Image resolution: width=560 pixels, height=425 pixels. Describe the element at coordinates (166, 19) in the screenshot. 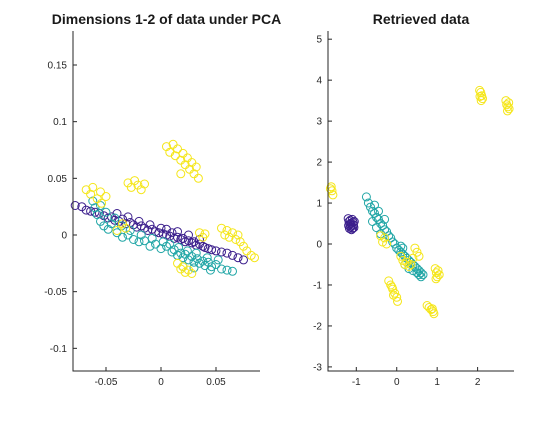

I see `chart-title: Dimensions 1-2 of data under PCA` at that location.